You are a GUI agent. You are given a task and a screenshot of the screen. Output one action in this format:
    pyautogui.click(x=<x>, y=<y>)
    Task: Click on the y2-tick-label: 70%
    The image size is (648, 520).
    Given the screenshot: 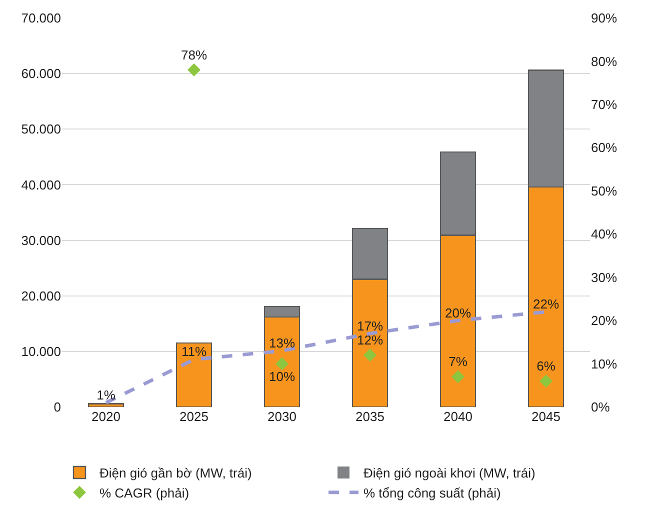 What is the action you would take?
    pyautogui.click(x=604, y=104)
    